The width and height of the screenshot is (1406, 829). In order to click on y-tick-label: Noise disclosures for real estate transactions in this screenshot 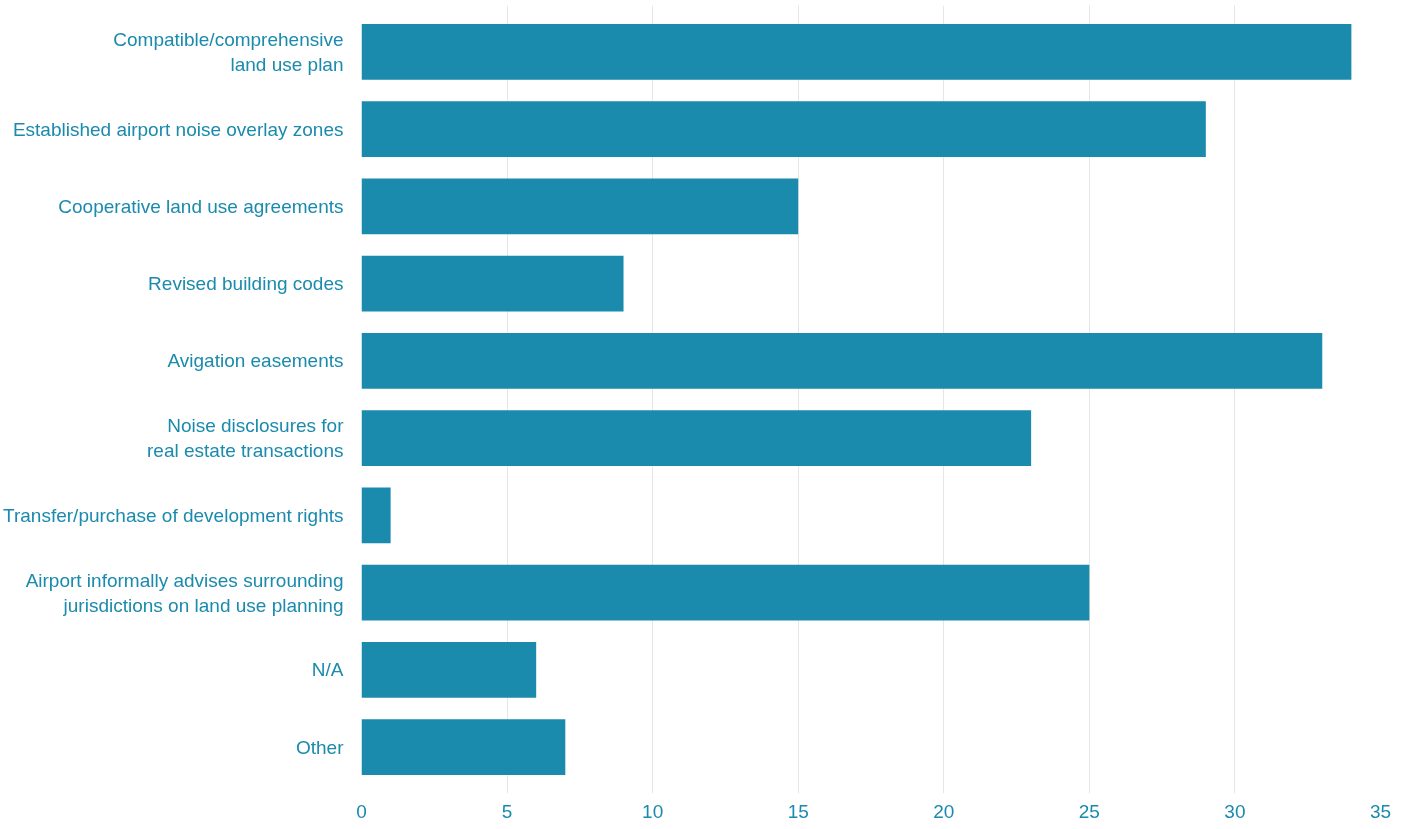, I will do `click(246, 438)`.